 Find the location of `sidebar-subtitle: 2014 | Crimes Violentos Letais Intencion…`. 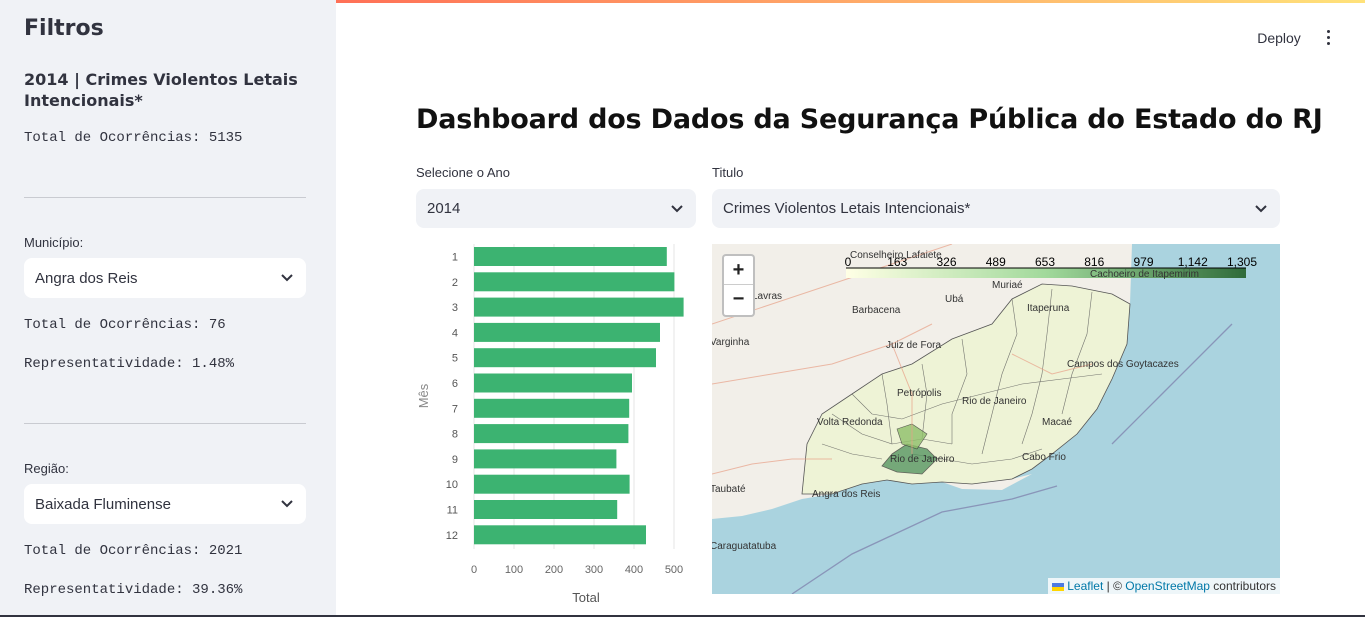

sidebar-subtitle: 2014 | Crimes Violentos Letais Intencion… is located at coordinates (161, 90).